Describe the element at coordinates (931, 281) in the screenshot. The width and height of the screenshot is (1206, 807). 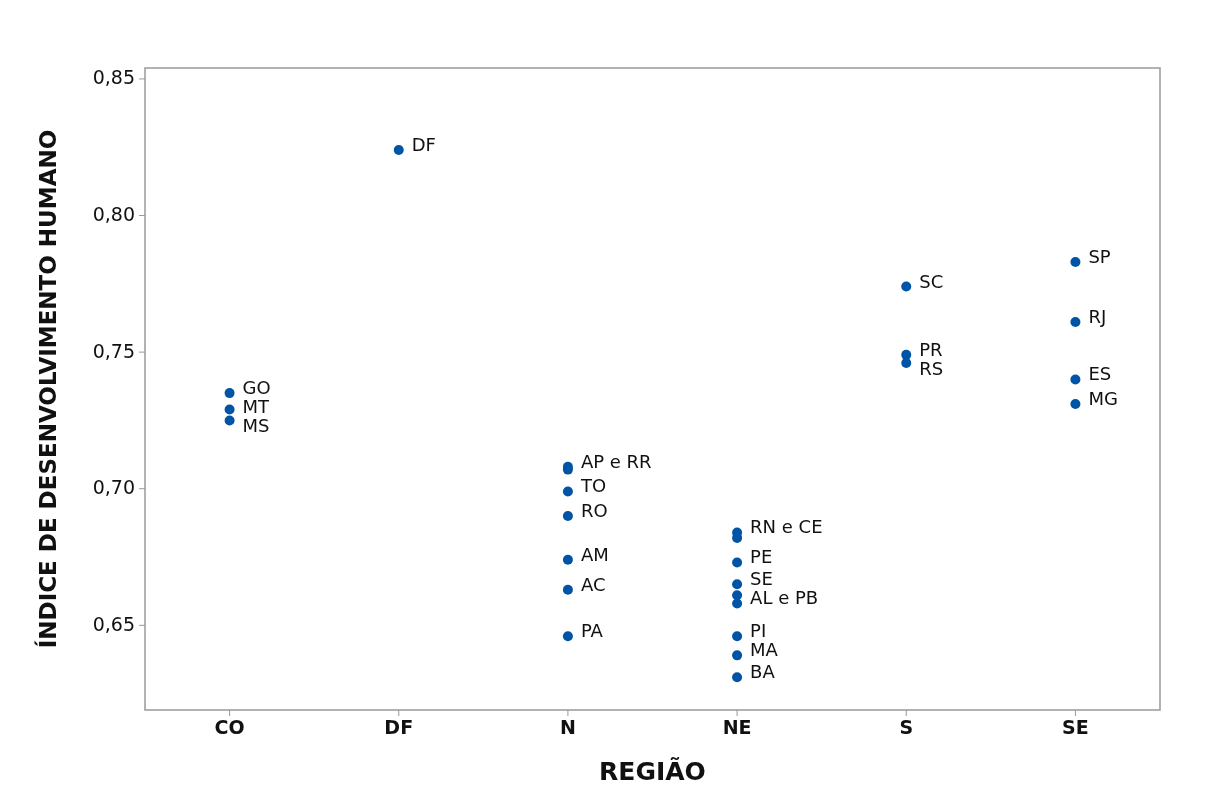
I see `data-label: SC` at that location.